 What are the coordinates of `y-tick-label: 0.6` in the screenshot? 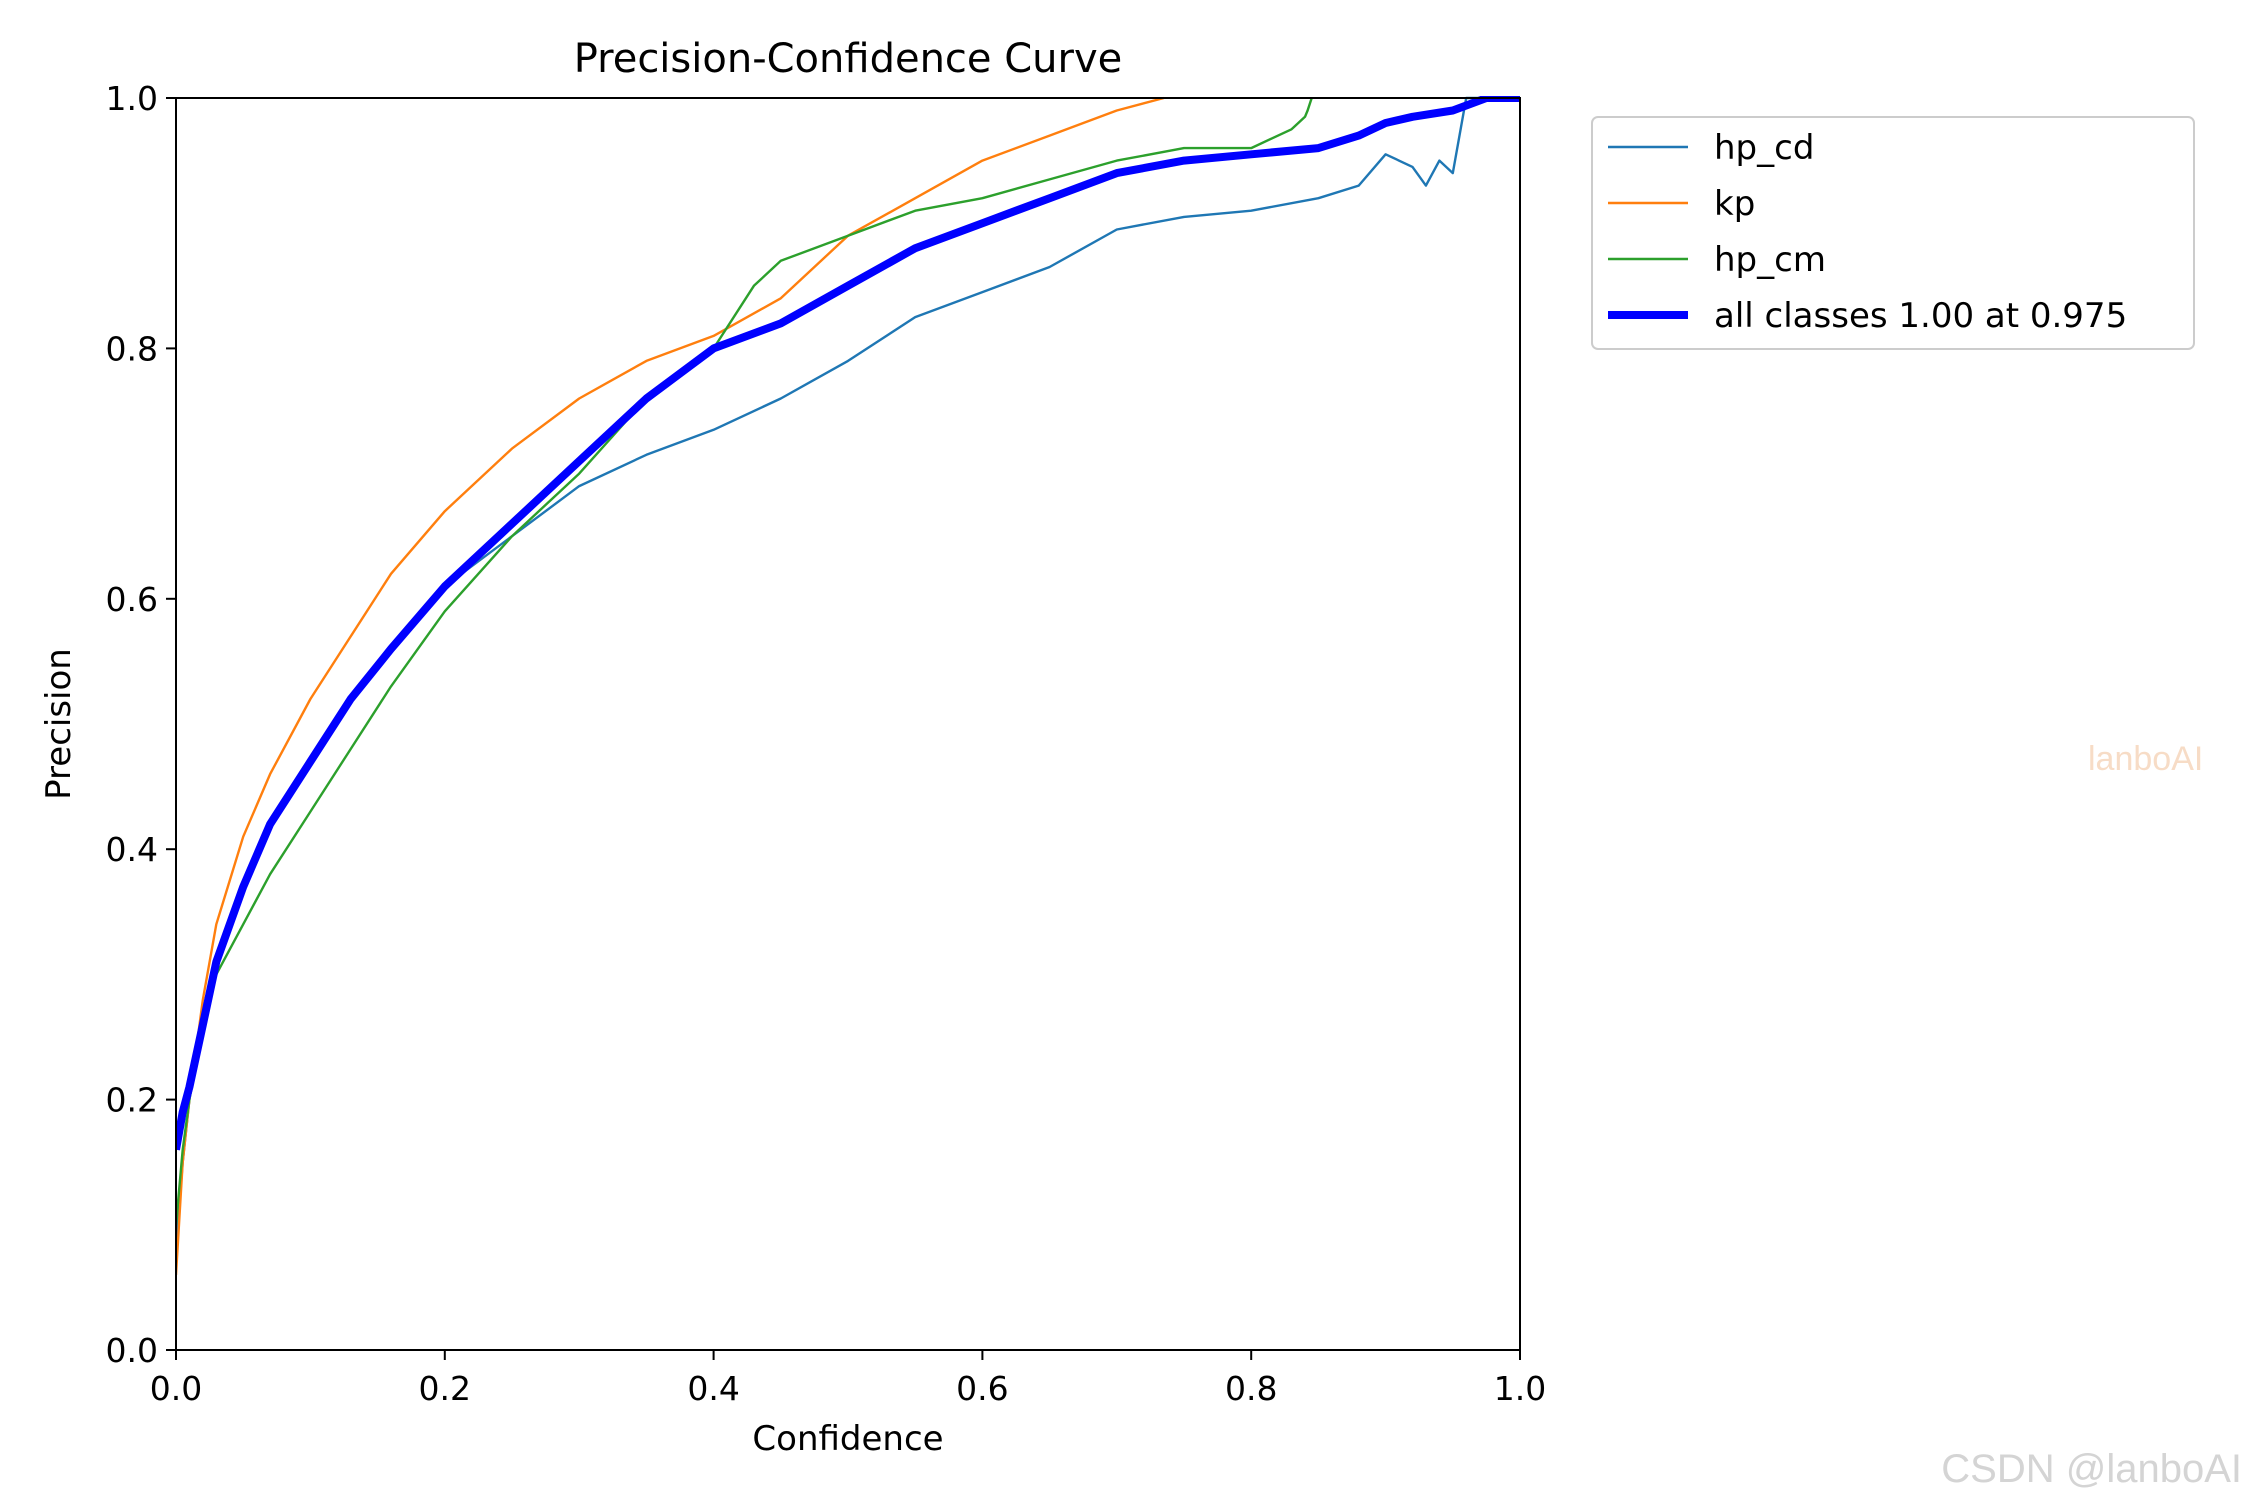 It's located at (132, 599).